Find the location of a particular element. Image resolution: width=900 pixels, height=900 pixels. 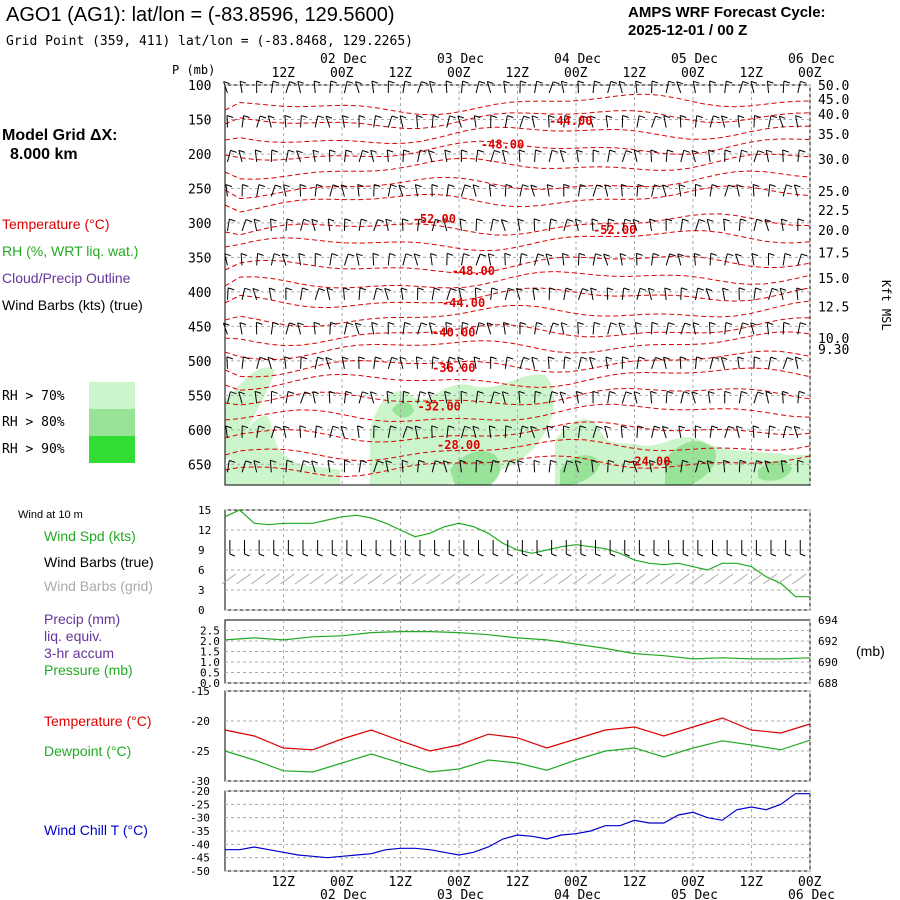

windchill-tick-label: -25 is located at coordinates (200, 804).